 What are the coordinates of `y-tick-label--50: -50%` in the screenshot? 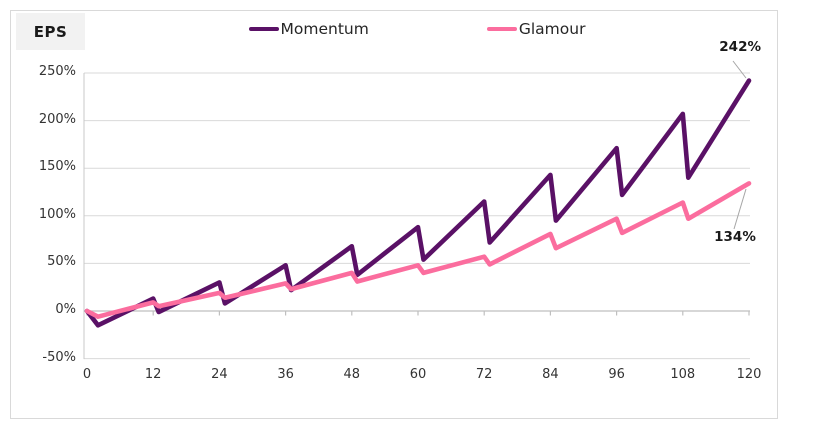 It's located at (59, 357).